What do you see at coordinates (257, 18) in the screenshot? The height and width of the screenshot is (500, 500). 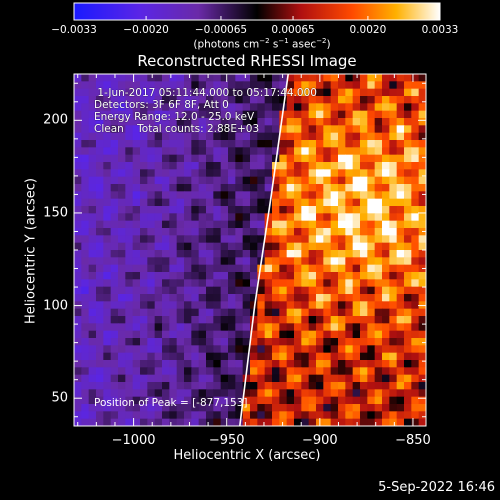 I see `colorbar-ticks` at bounding box center [257, 18].